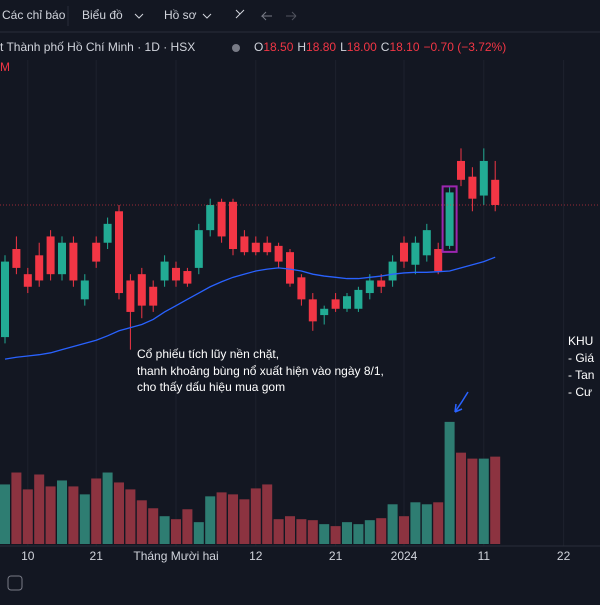 This screenshot has height=605, width=600. I want to click on l-label: L, so click(343, 47).